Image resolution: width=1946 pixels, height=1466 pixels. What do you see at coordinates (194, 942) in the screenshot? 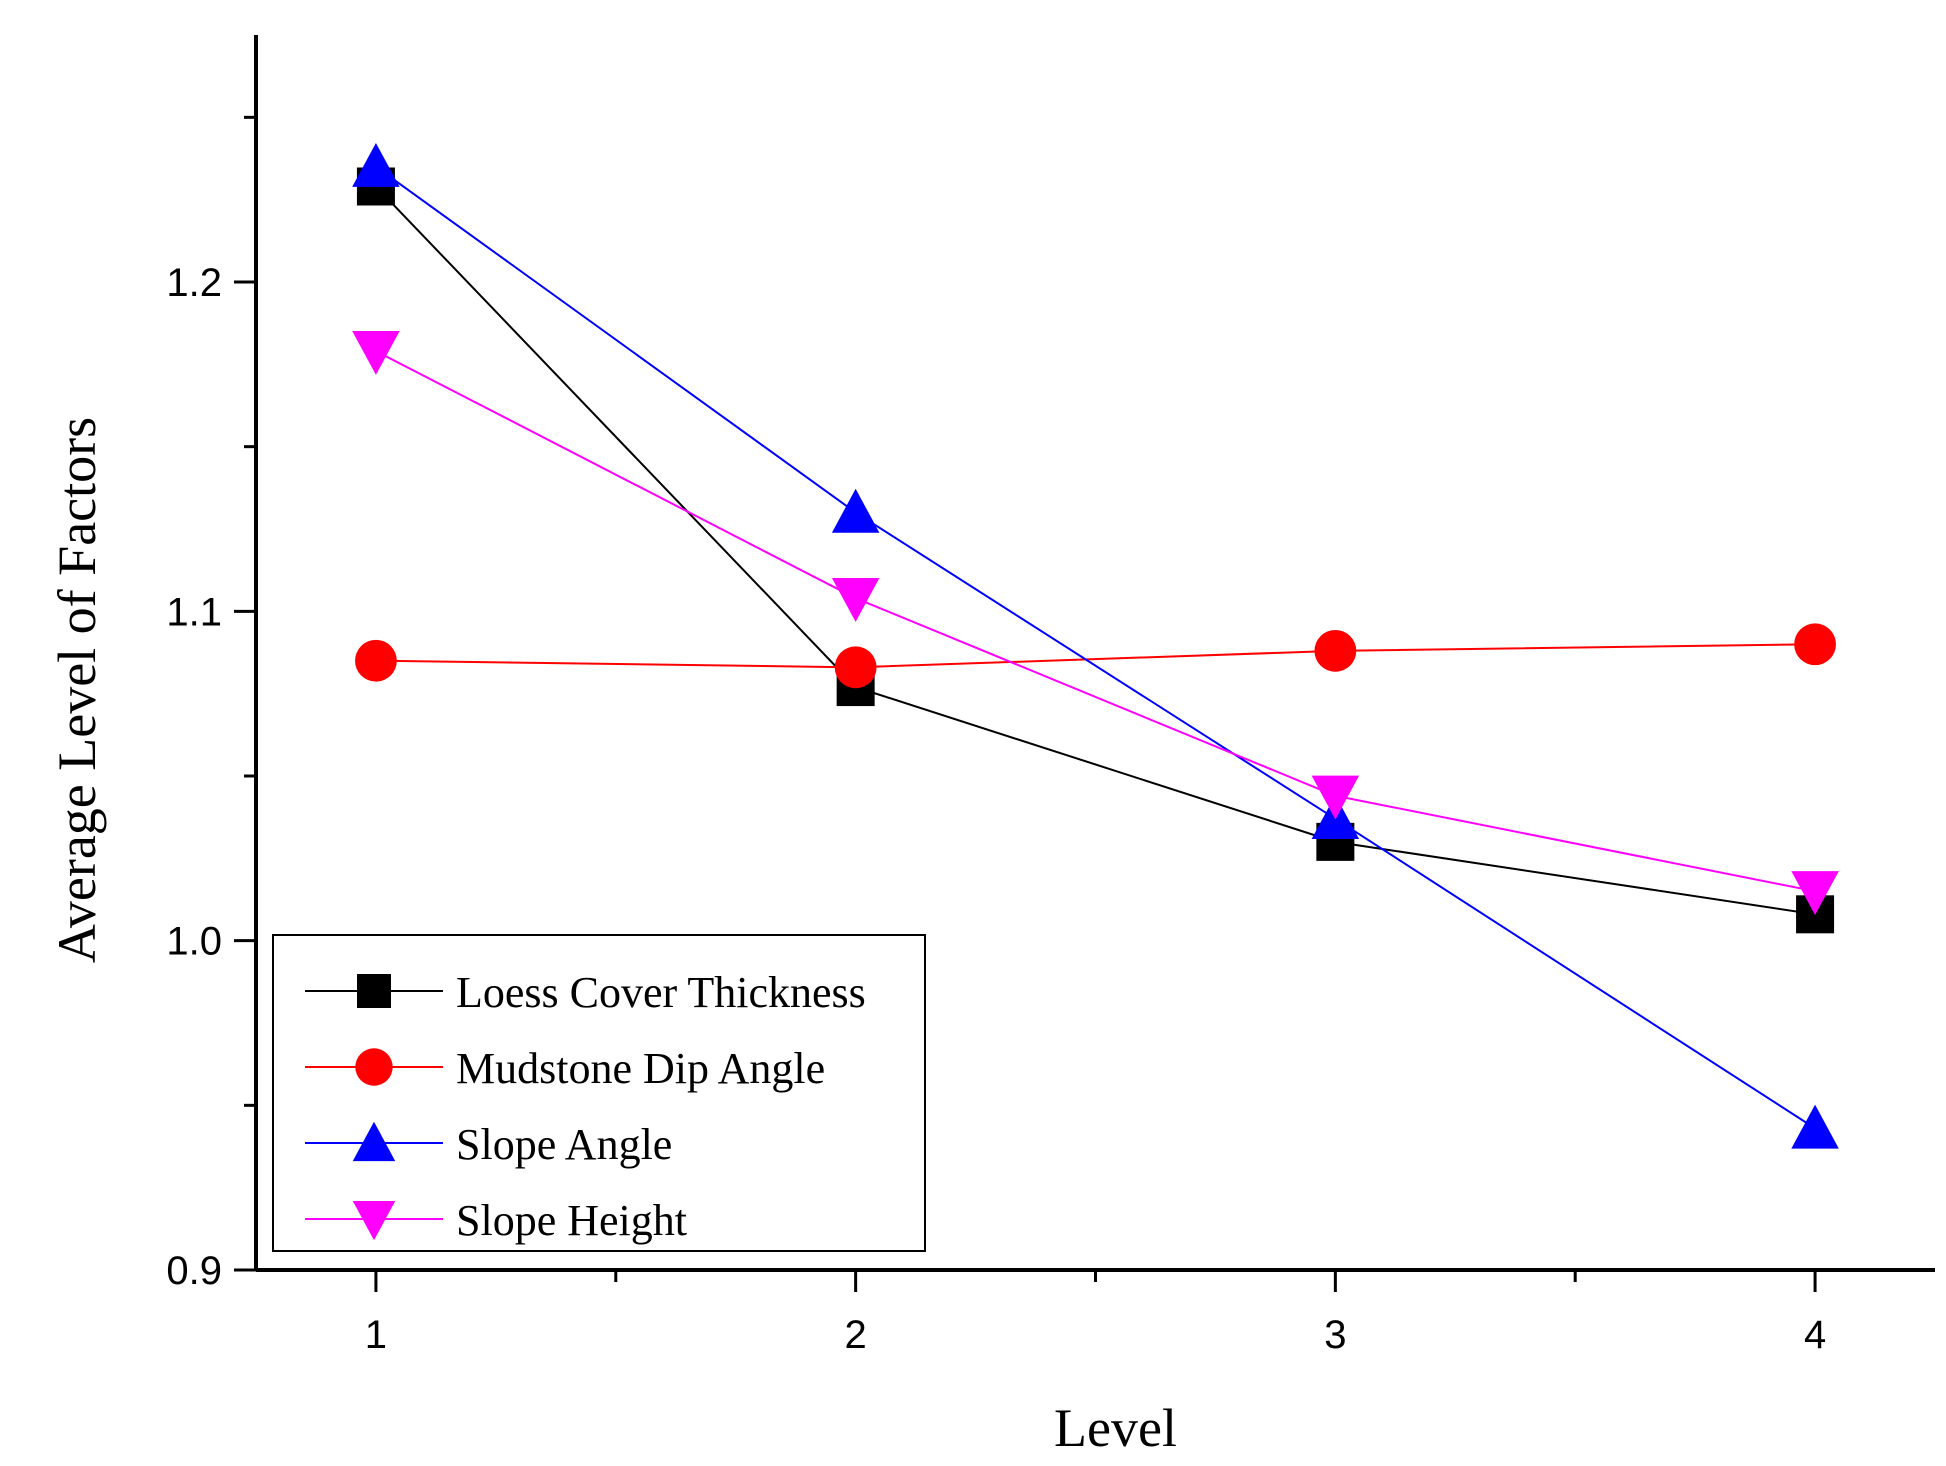
I see `y-tick-label: 1.0` at bounding box center [194, 942].